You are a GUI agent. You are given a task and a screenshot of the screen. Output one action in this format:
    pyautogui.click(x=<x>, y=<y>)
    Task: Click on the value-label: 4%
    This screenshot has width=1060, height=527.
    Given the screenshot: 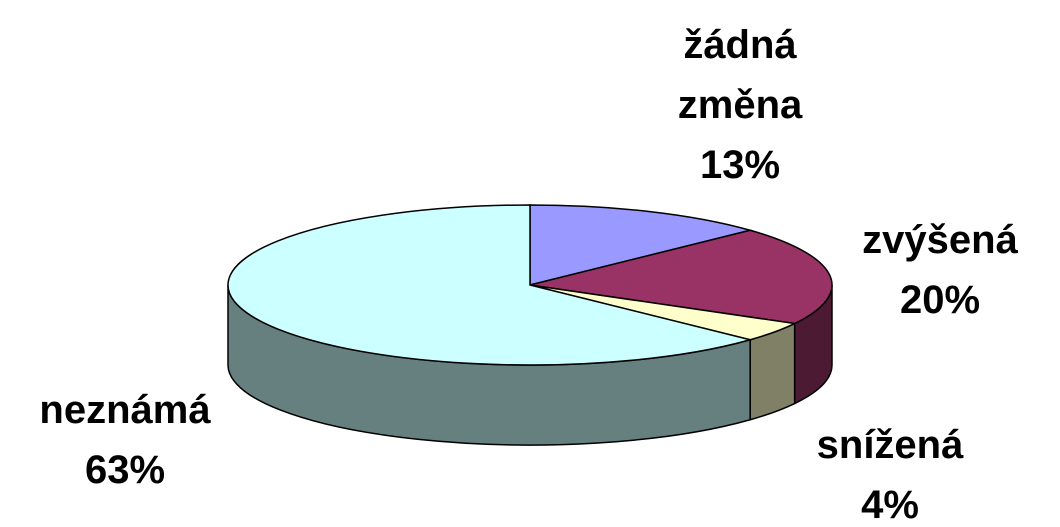 What is the action you would take?
    pyautogui.click(x=890, y=505)
    